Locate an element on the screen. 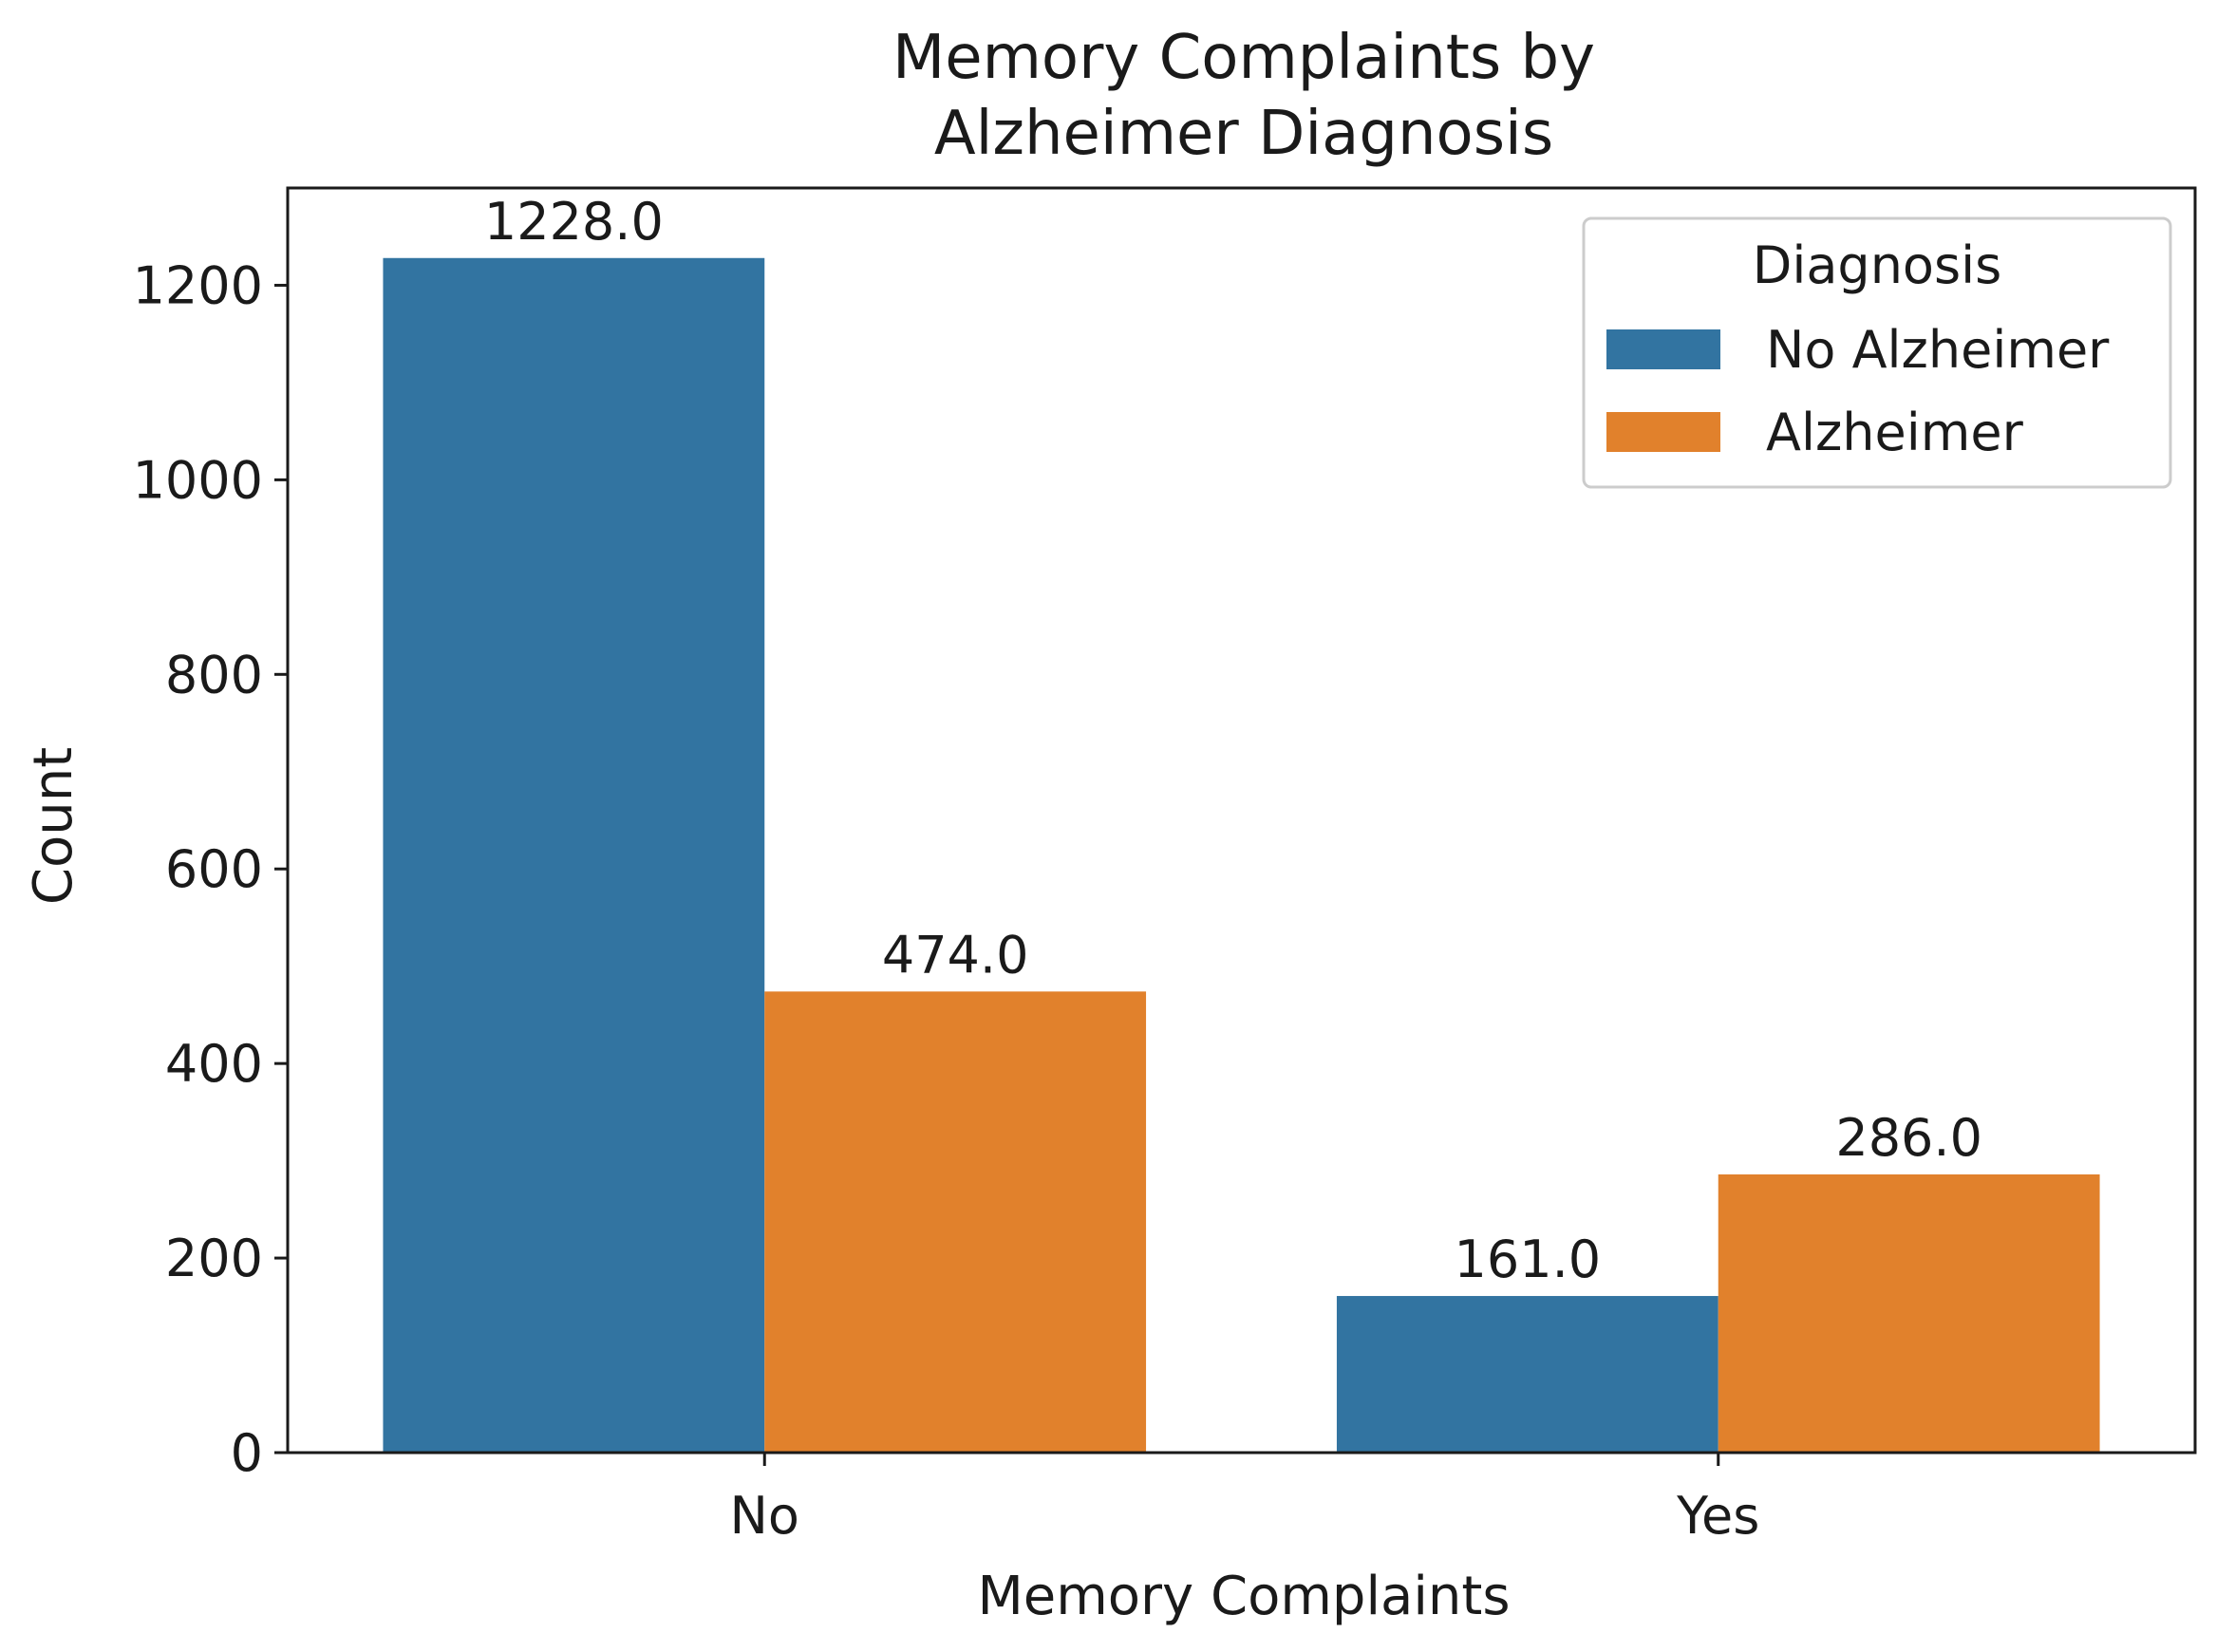 This screenshot has height=1652, width=2216. y-tick-label-0: 0 is located at coordinates (247, 1453).